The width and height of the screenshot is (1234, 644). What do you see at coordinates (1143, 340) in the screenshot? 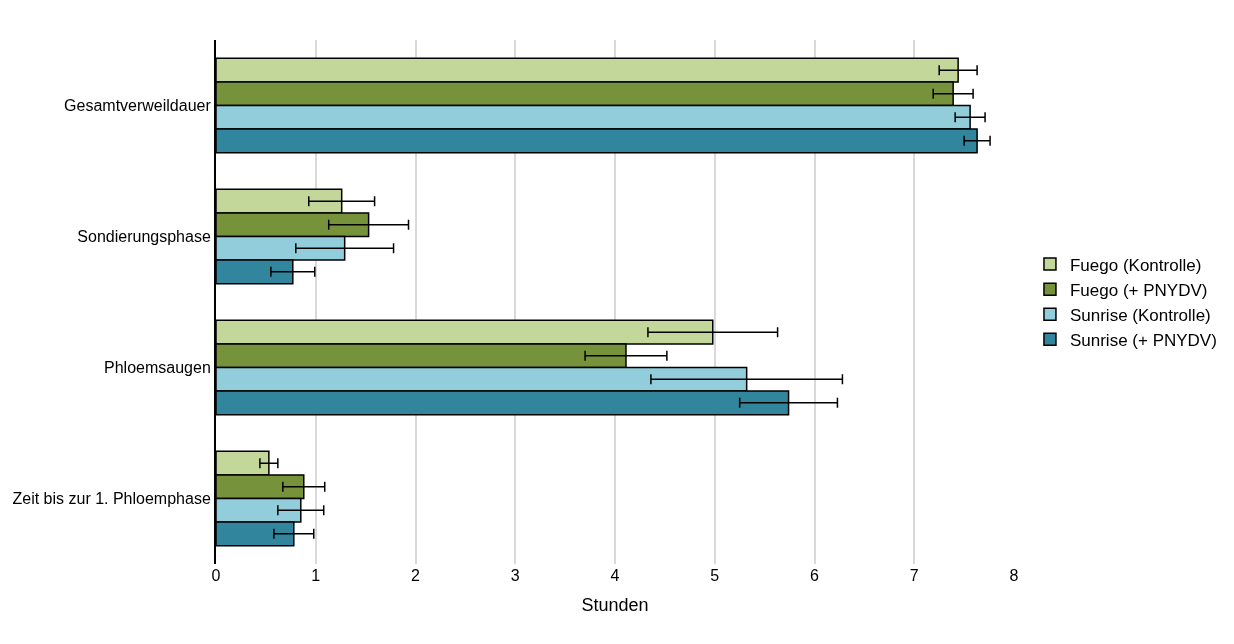
I see `legend-label: Sunrise (+ PNYDV)` at bounding box center [1143, 340].